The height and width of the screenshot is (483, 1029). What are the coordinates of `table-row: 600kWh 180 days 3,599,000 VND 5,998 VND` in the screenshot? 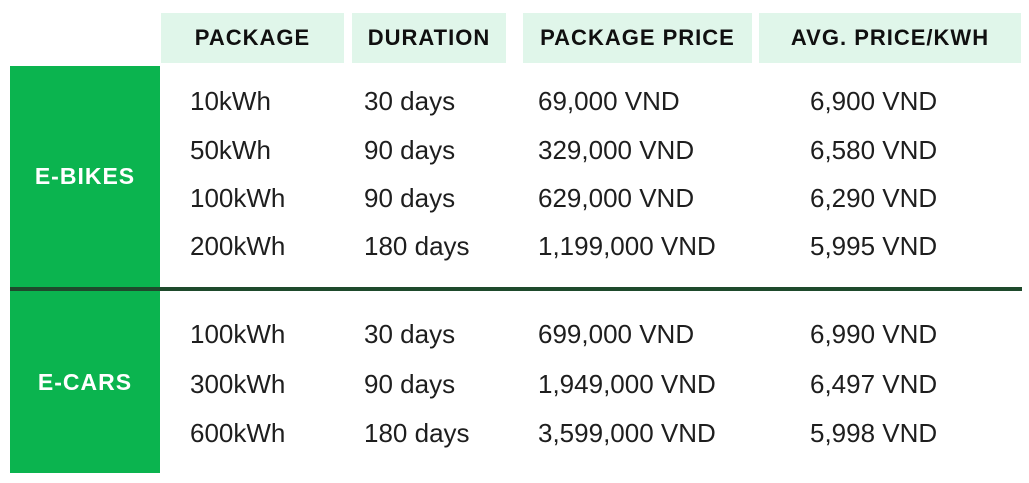 It's located at (514, 433).